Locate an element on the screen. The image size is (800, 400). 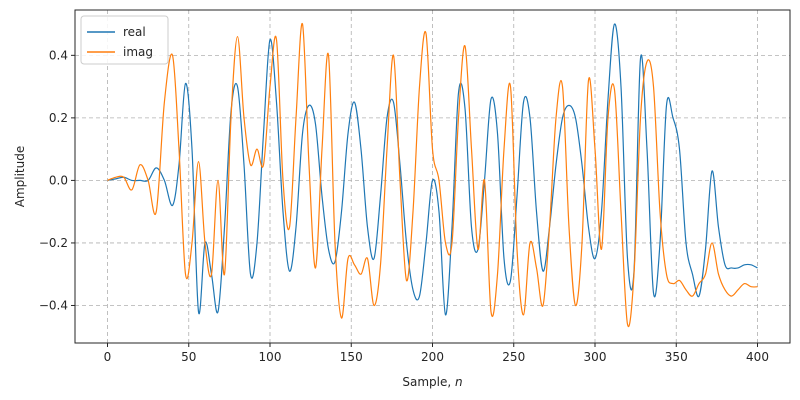
legend: real imag is located at coordinates (124, 40).